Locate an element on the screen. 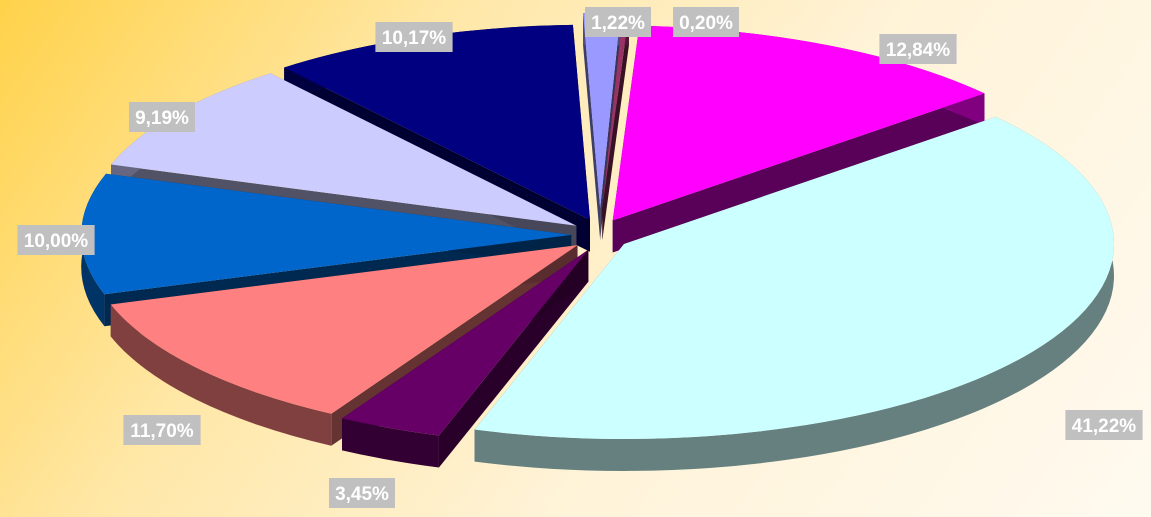 This screenshot has width=1151, height=517. data-label-9-19-text: 9,19% is located at coordinates (162, 118).